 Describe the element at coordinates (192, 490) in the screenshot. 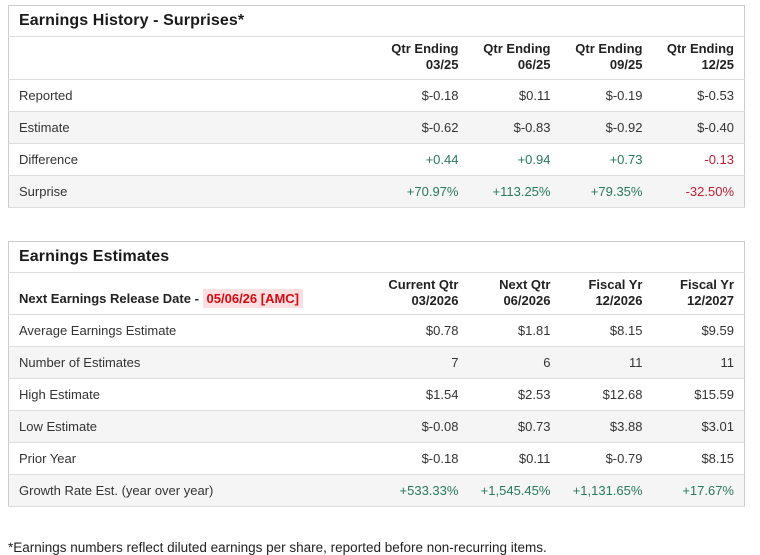

I see `row-label: Growth Rate Est. (year over year)` at that location.